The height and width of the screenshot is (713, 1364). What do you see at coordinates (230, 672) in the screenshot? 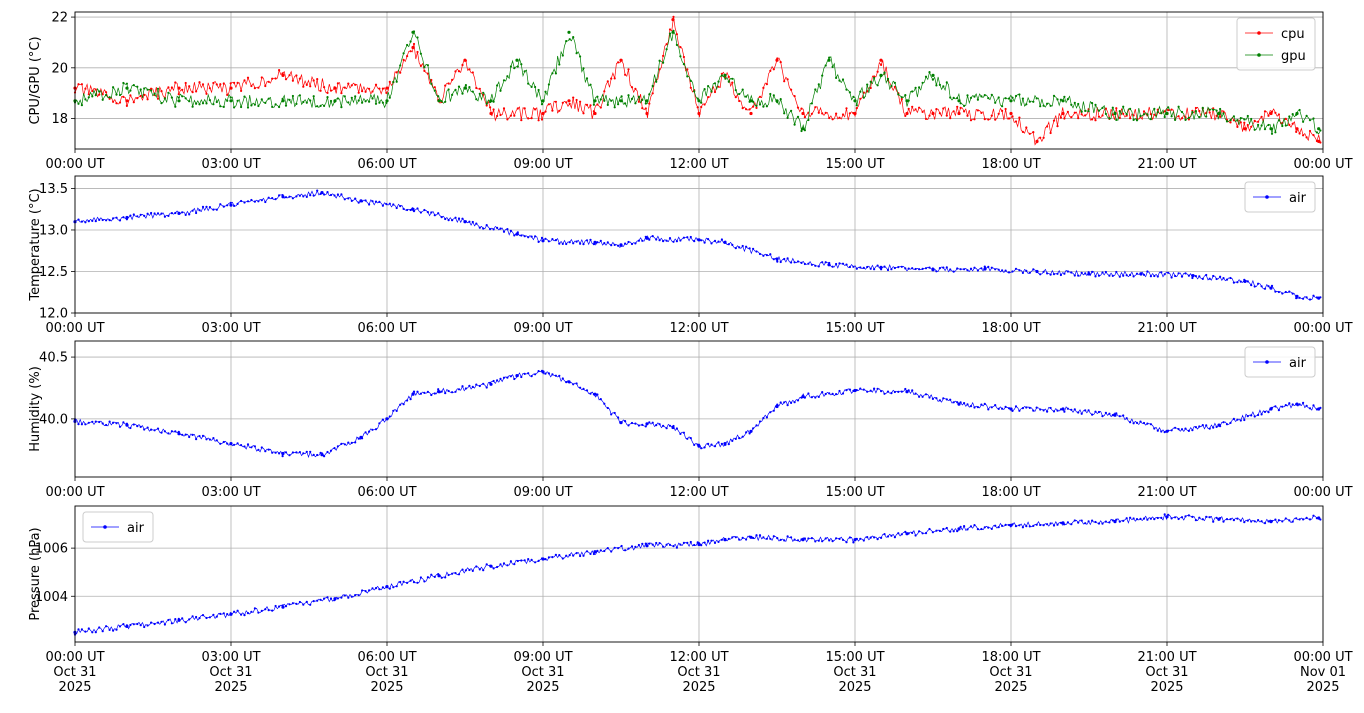
I see `x-tick-label: 03:00 UT Oct 31 2025` at bounding box center [230, 672].